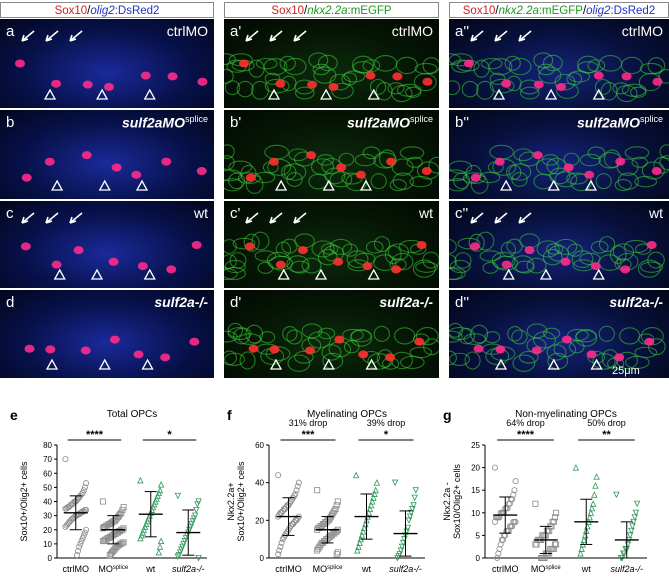  Describe the element at coordinates (47, 445) in the screenshot. I see `y-tick-label: 80` at that location.